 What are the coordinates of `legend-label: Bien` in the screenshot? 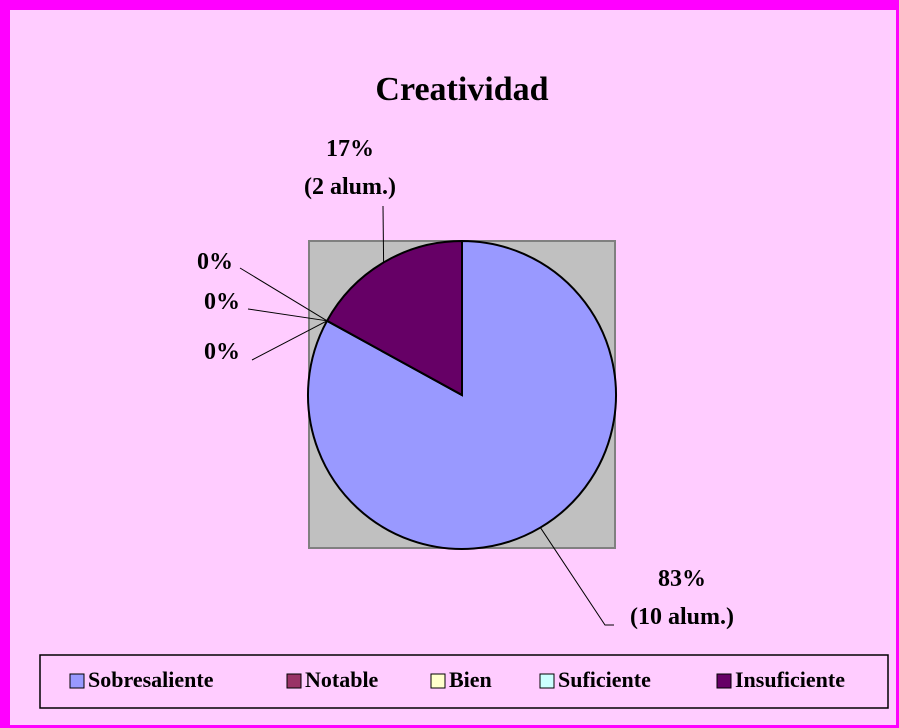 It's located at (470, 679).